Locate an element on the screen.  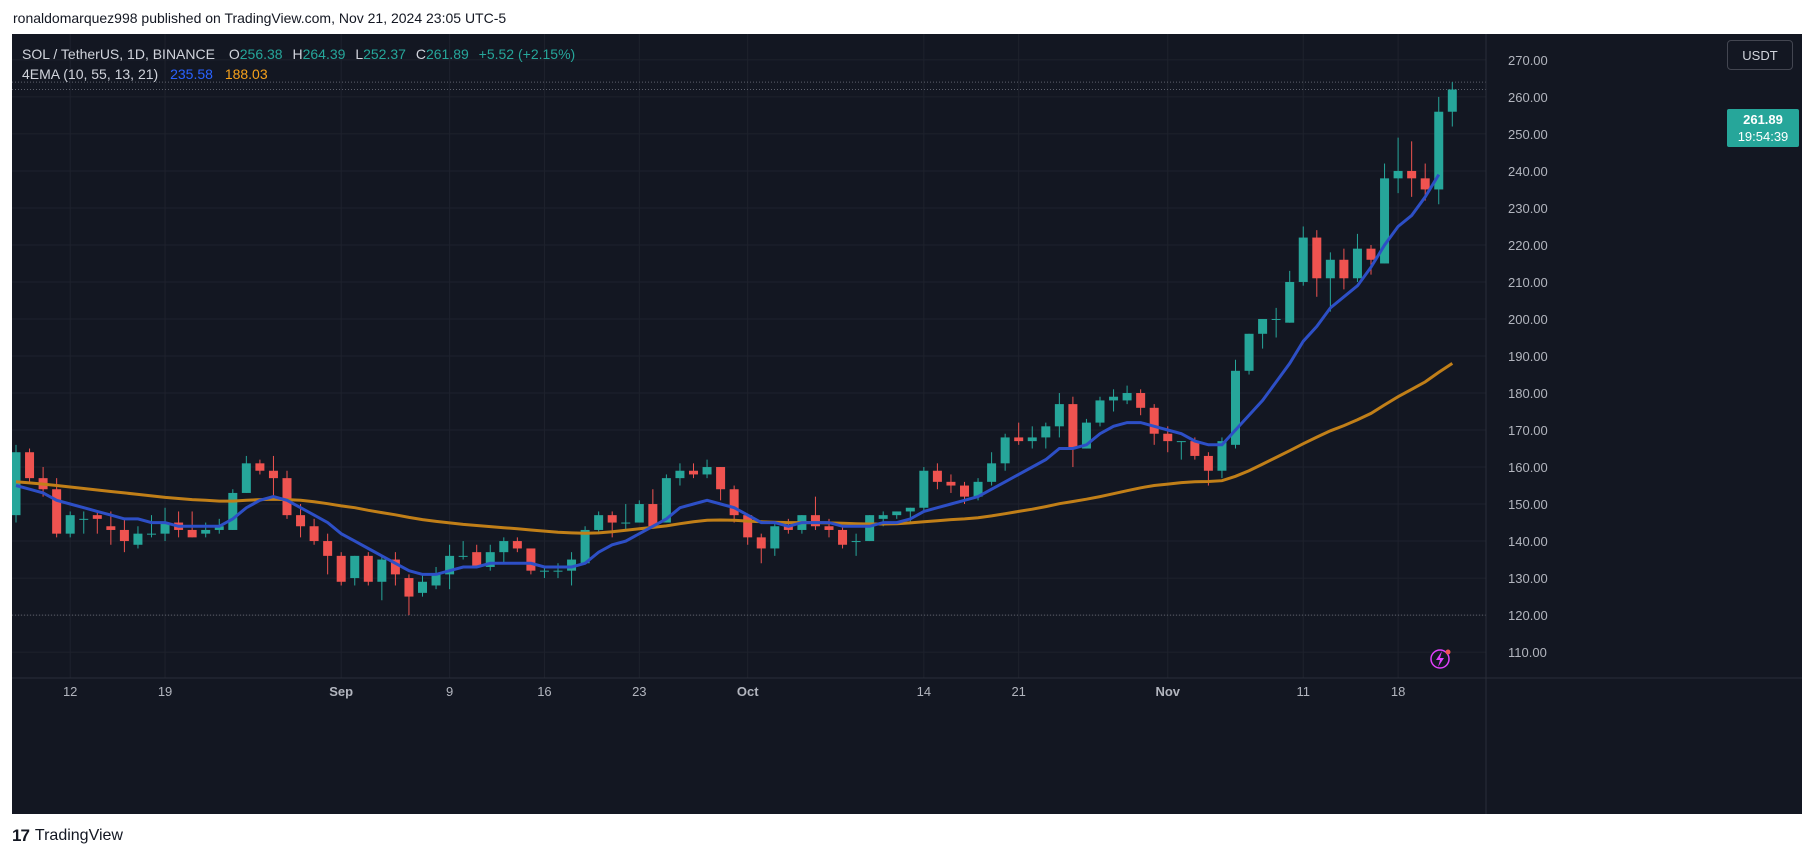
last-price-tag: 261.89 19:54:39 is located at coordinates (1763, 128).